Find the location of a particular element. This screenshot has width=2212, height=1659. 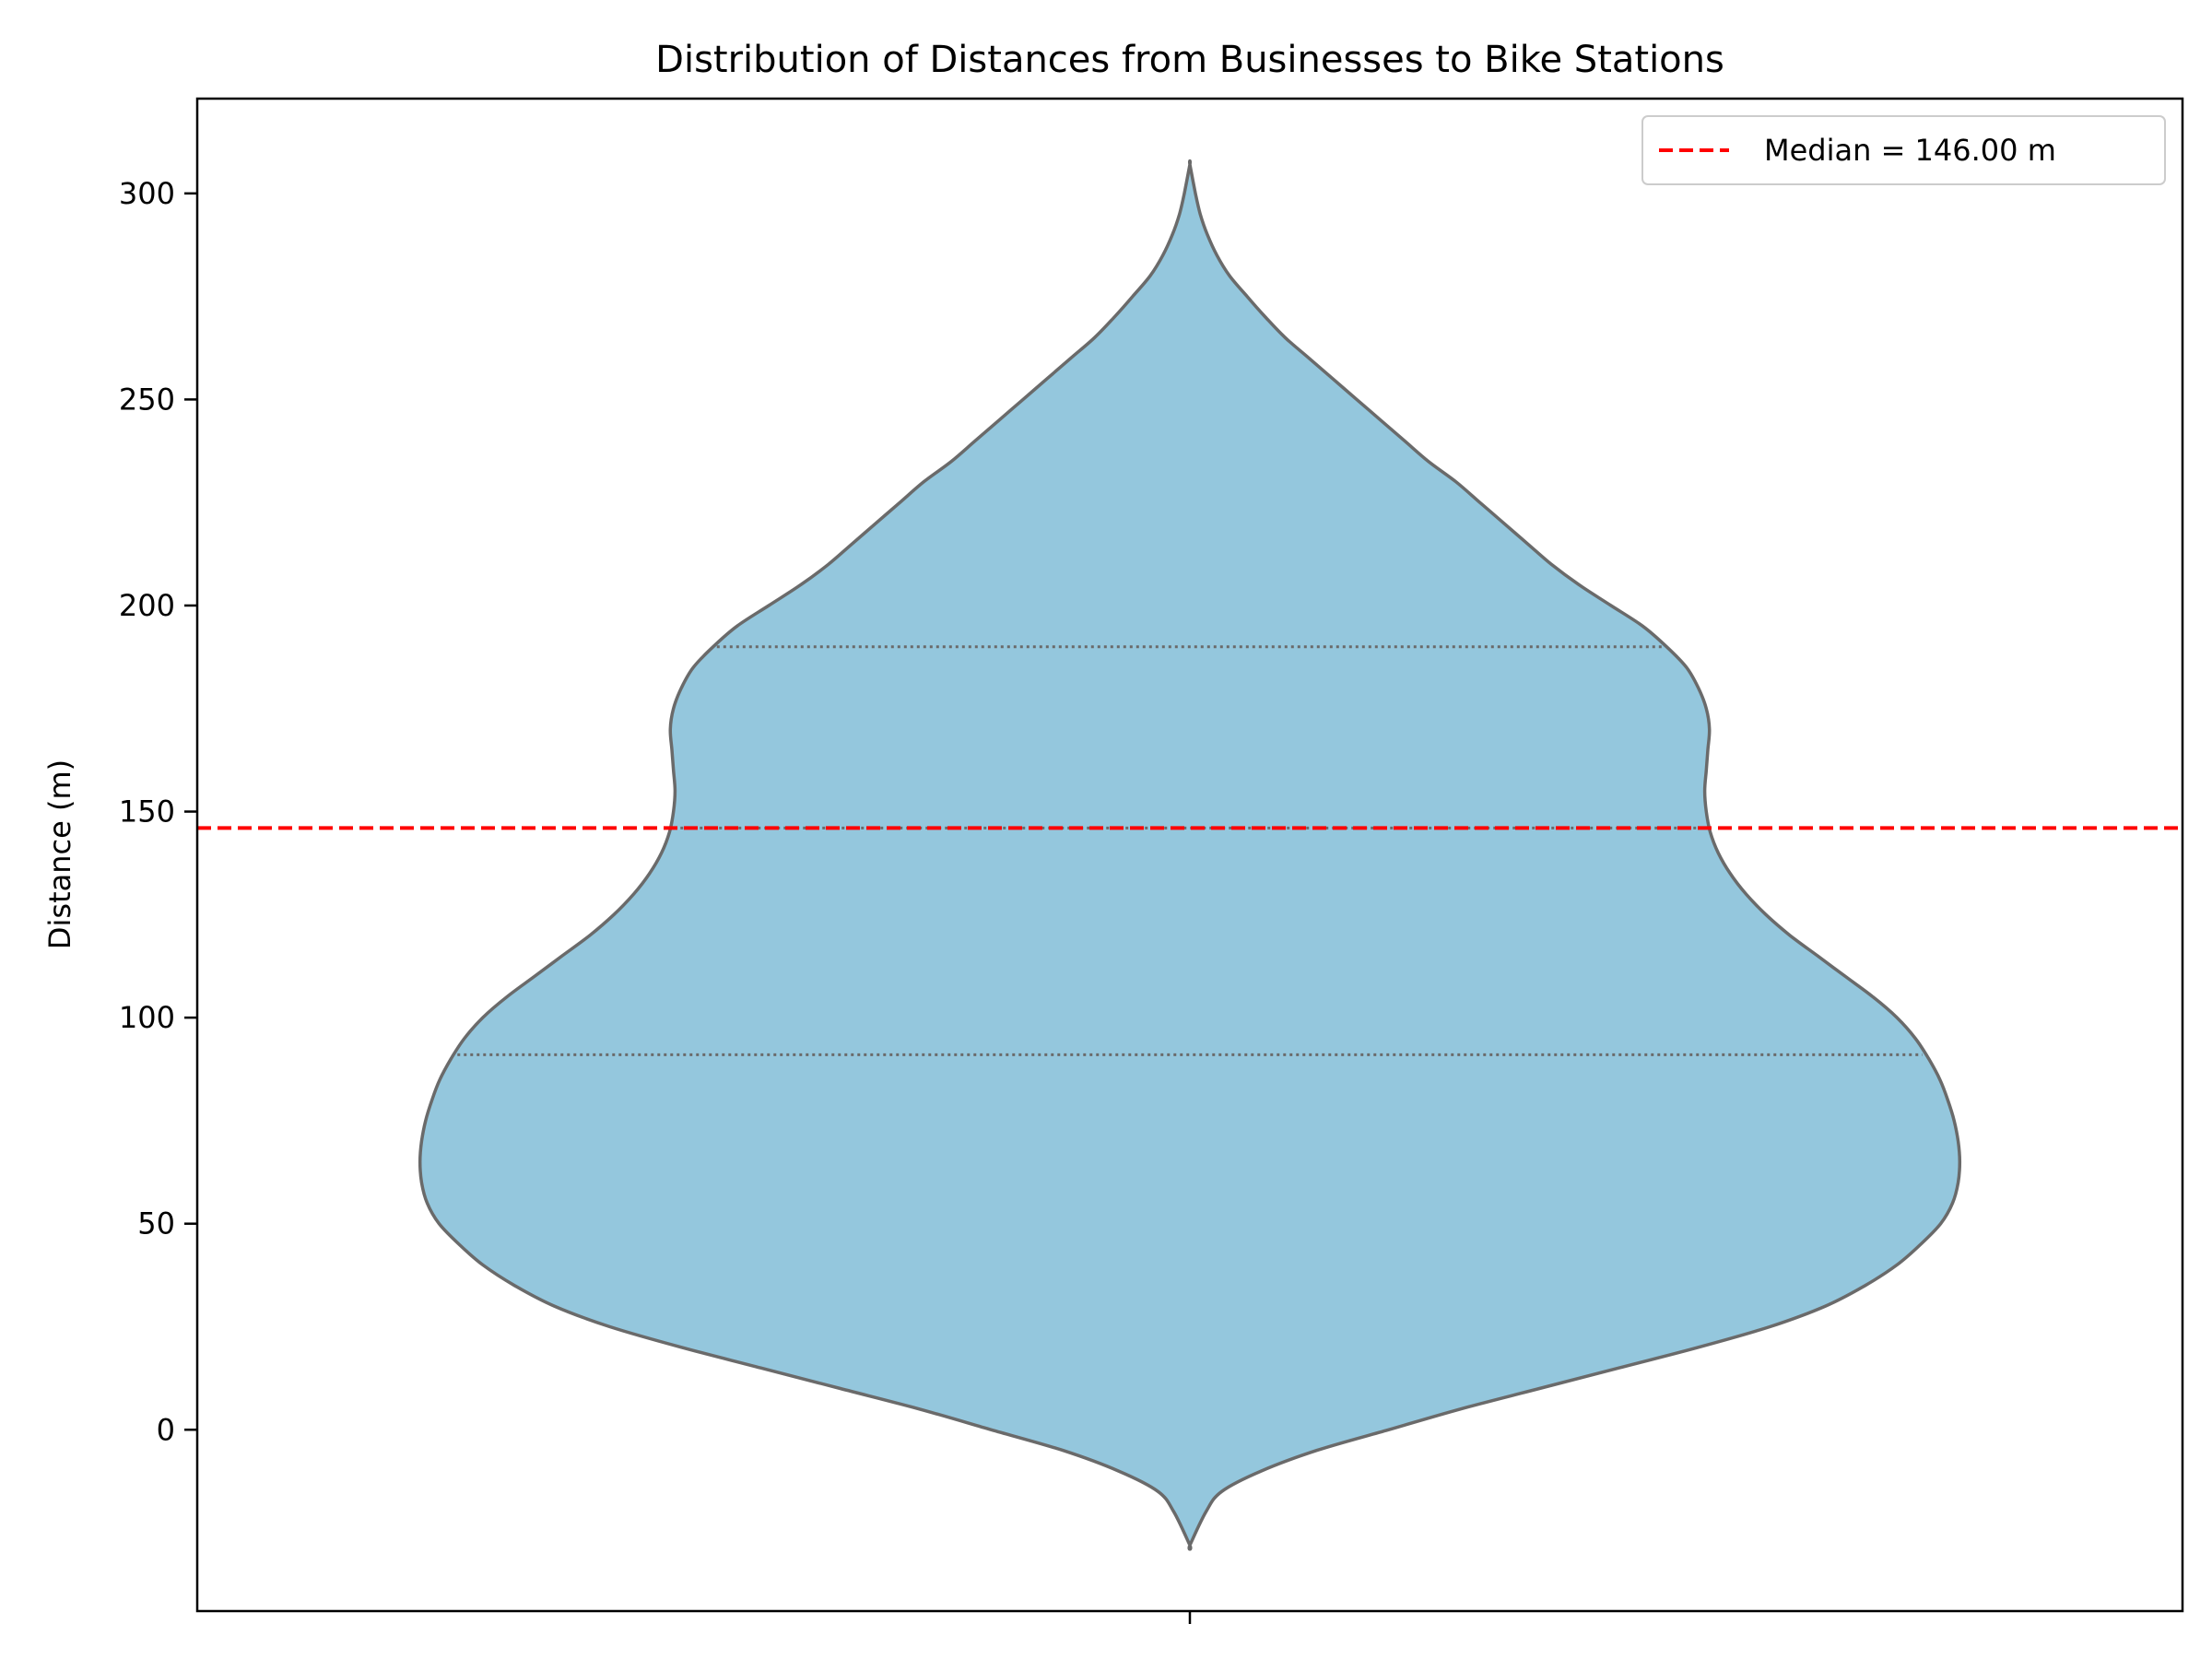

y-tick-label: 50 is located at coordinates (156, 1223).